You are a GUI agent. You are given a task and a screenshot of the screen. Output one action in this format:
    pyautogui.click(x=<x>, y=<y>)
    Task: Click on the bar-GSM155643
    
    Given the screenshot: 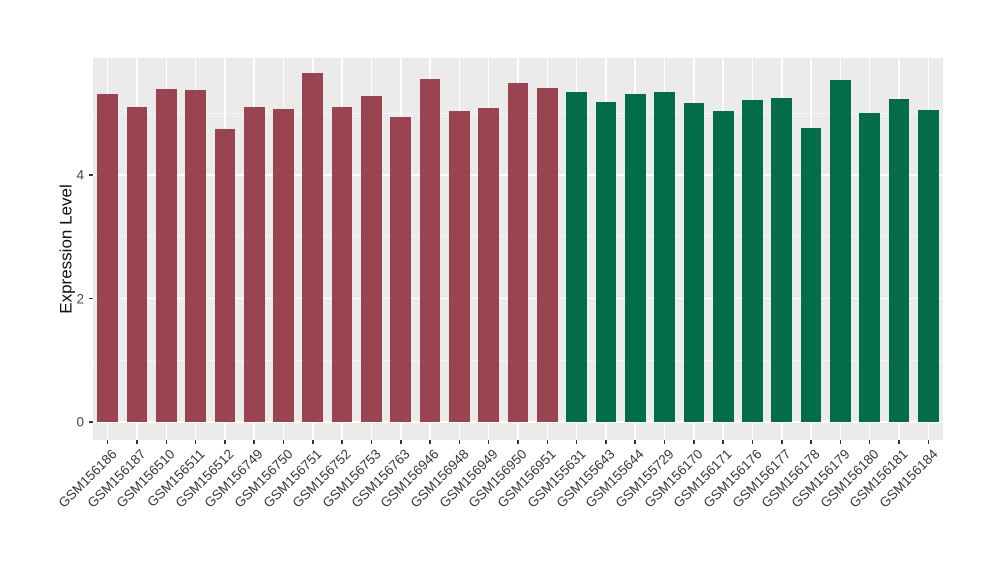 What is the action you would take?
    pyautogui.click(x=606, y=262)
    